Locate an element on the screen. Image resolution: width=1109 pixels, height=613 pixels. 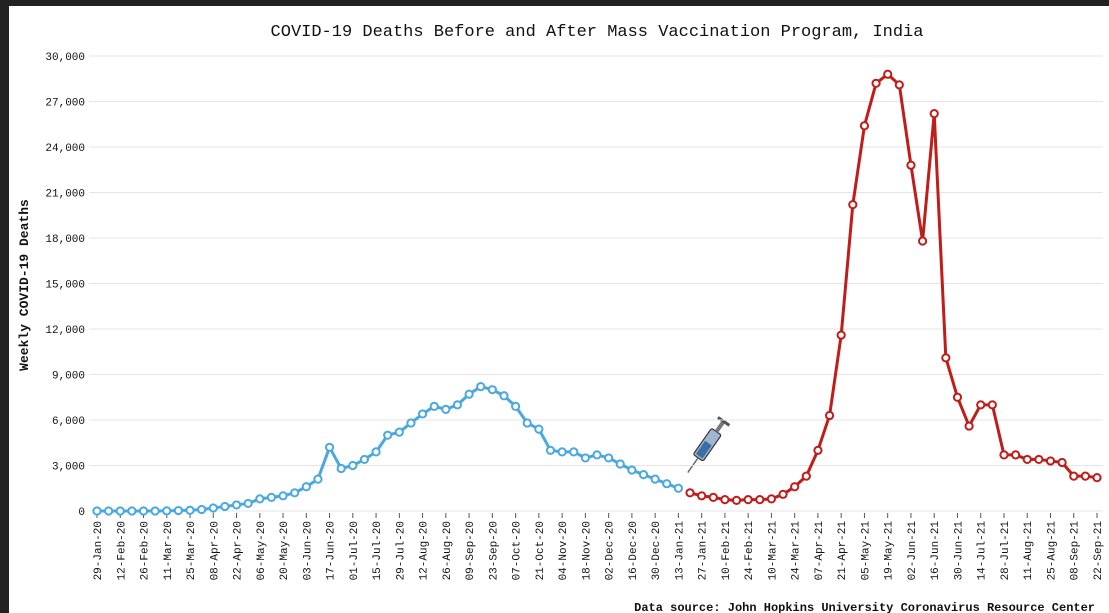
x-tick-label: 30-Jun-21 is located at coordinates (959, 551).